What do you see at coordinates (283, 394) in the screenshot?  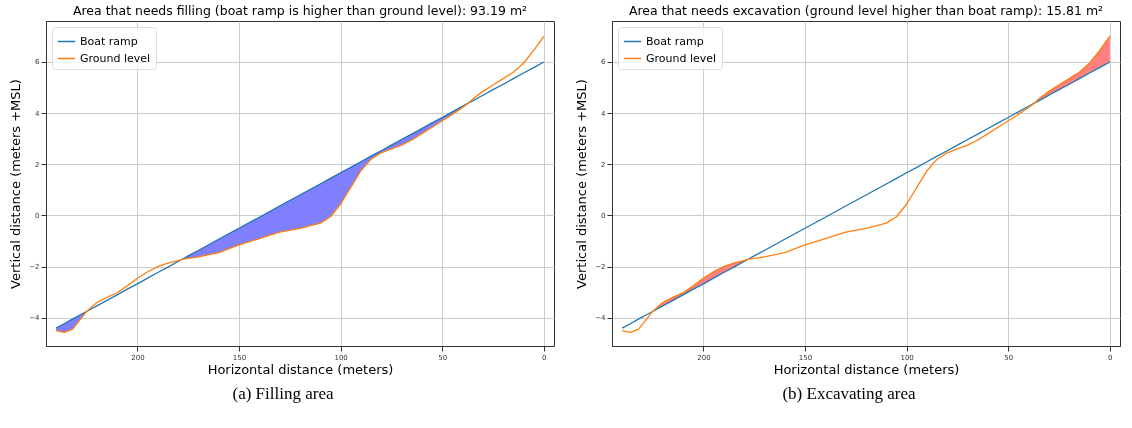 I see `text: (a) Filling area` at bounding box center [283, 394].